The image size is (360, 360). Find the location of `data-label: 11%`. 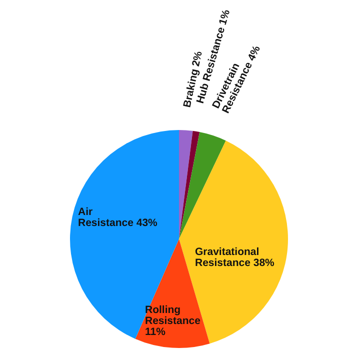

data-label: 11% is located at coordinates (155, 332).